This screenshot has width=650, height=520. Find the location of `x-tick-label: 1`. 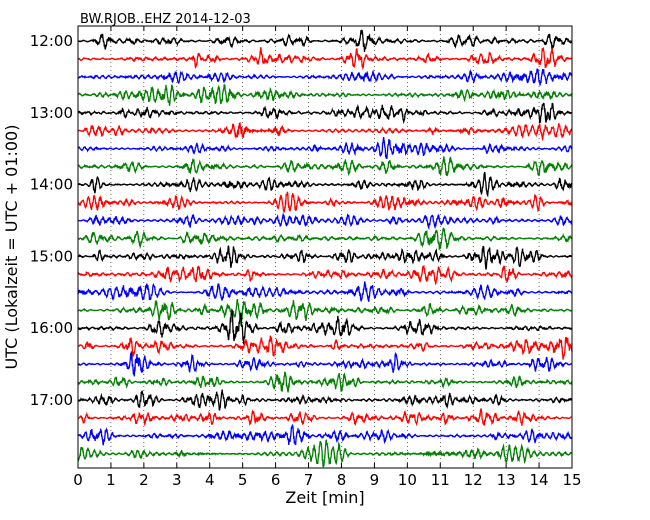

x-tick-label: 1 is located at coordinates (111, 480).